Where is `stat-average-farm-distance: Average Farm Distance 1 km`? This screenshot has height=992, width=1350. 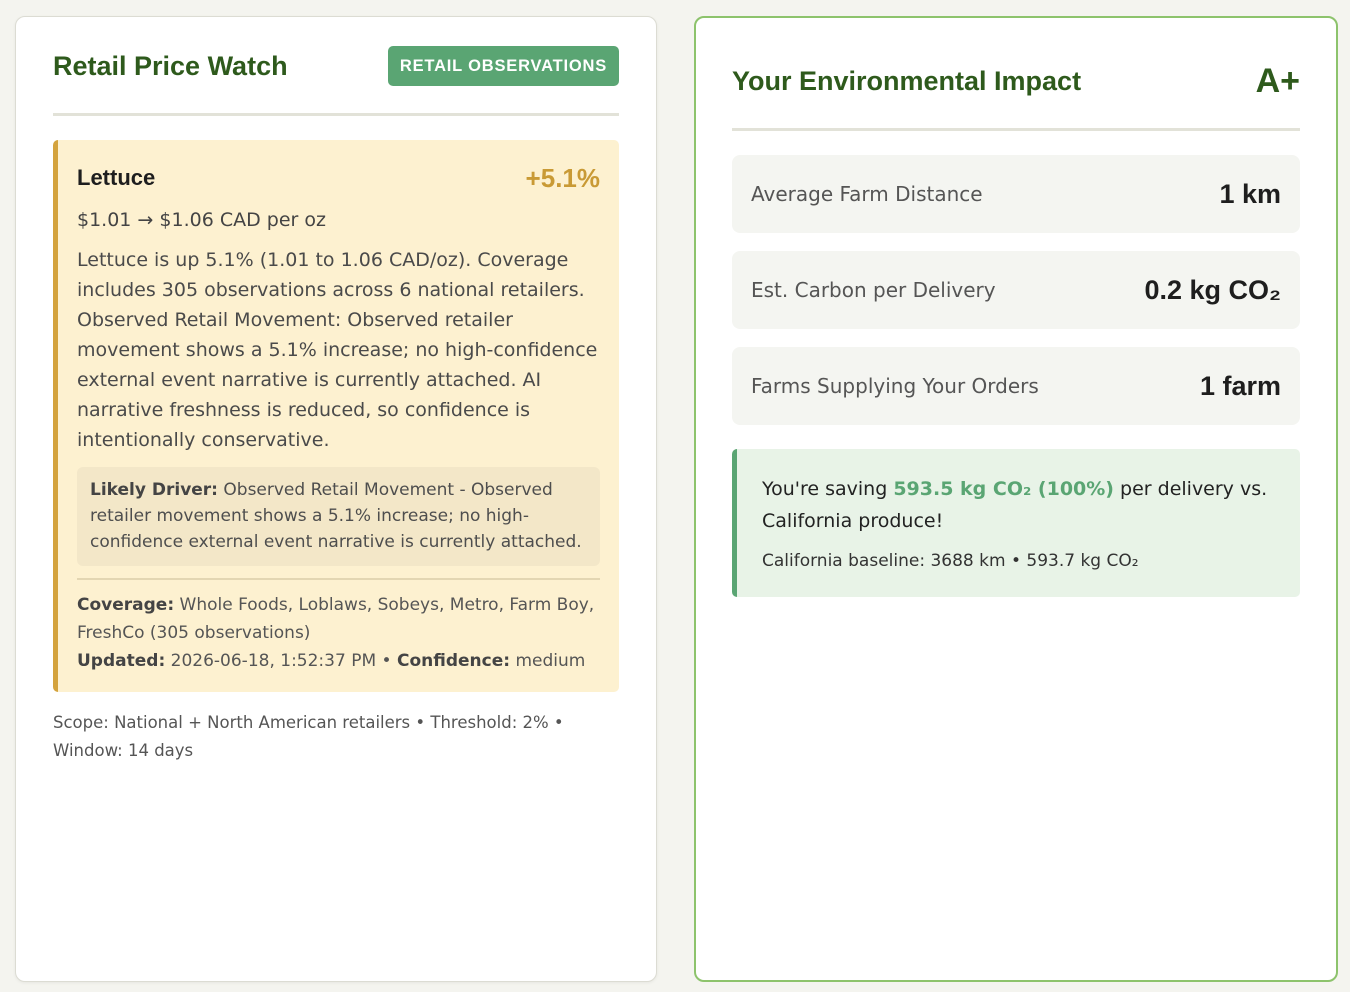 stat-average-farm-distance: Average Farm Distance 1 km is located at coordinates (1016, 194).